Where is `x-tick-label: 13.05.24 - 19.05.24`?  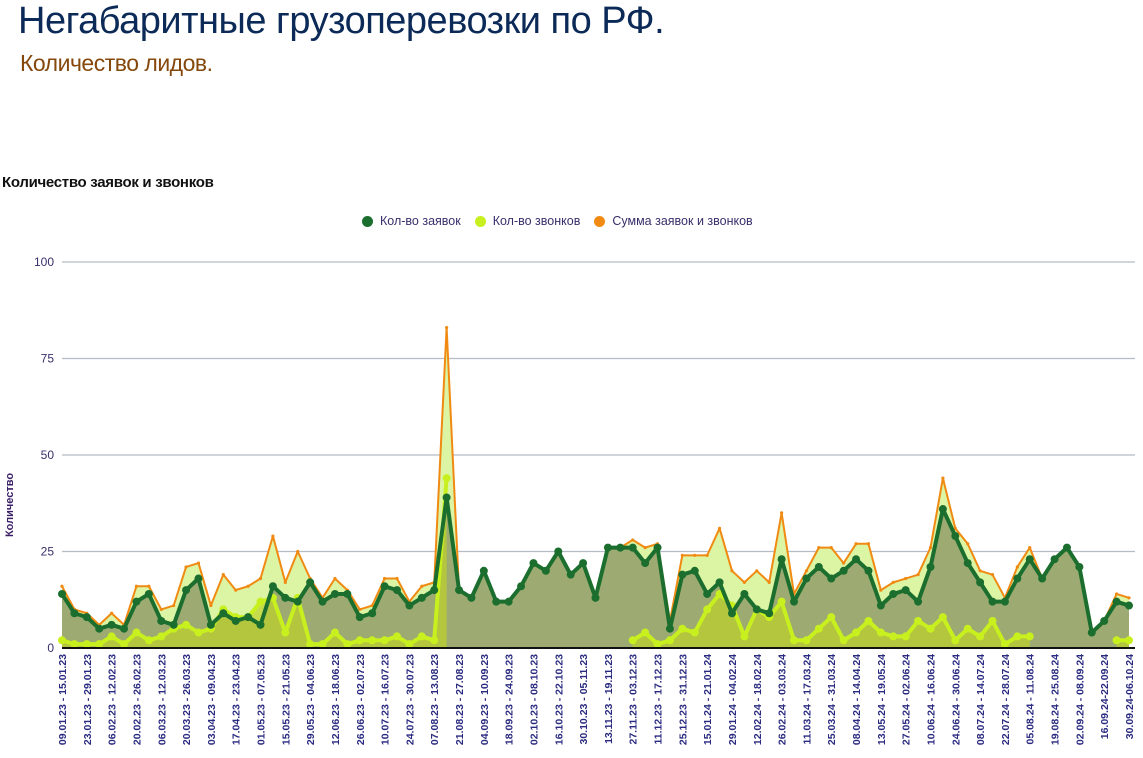
x-tick-label: 13.05.24 - 19.05.24 is located at coordinates (882, 699).